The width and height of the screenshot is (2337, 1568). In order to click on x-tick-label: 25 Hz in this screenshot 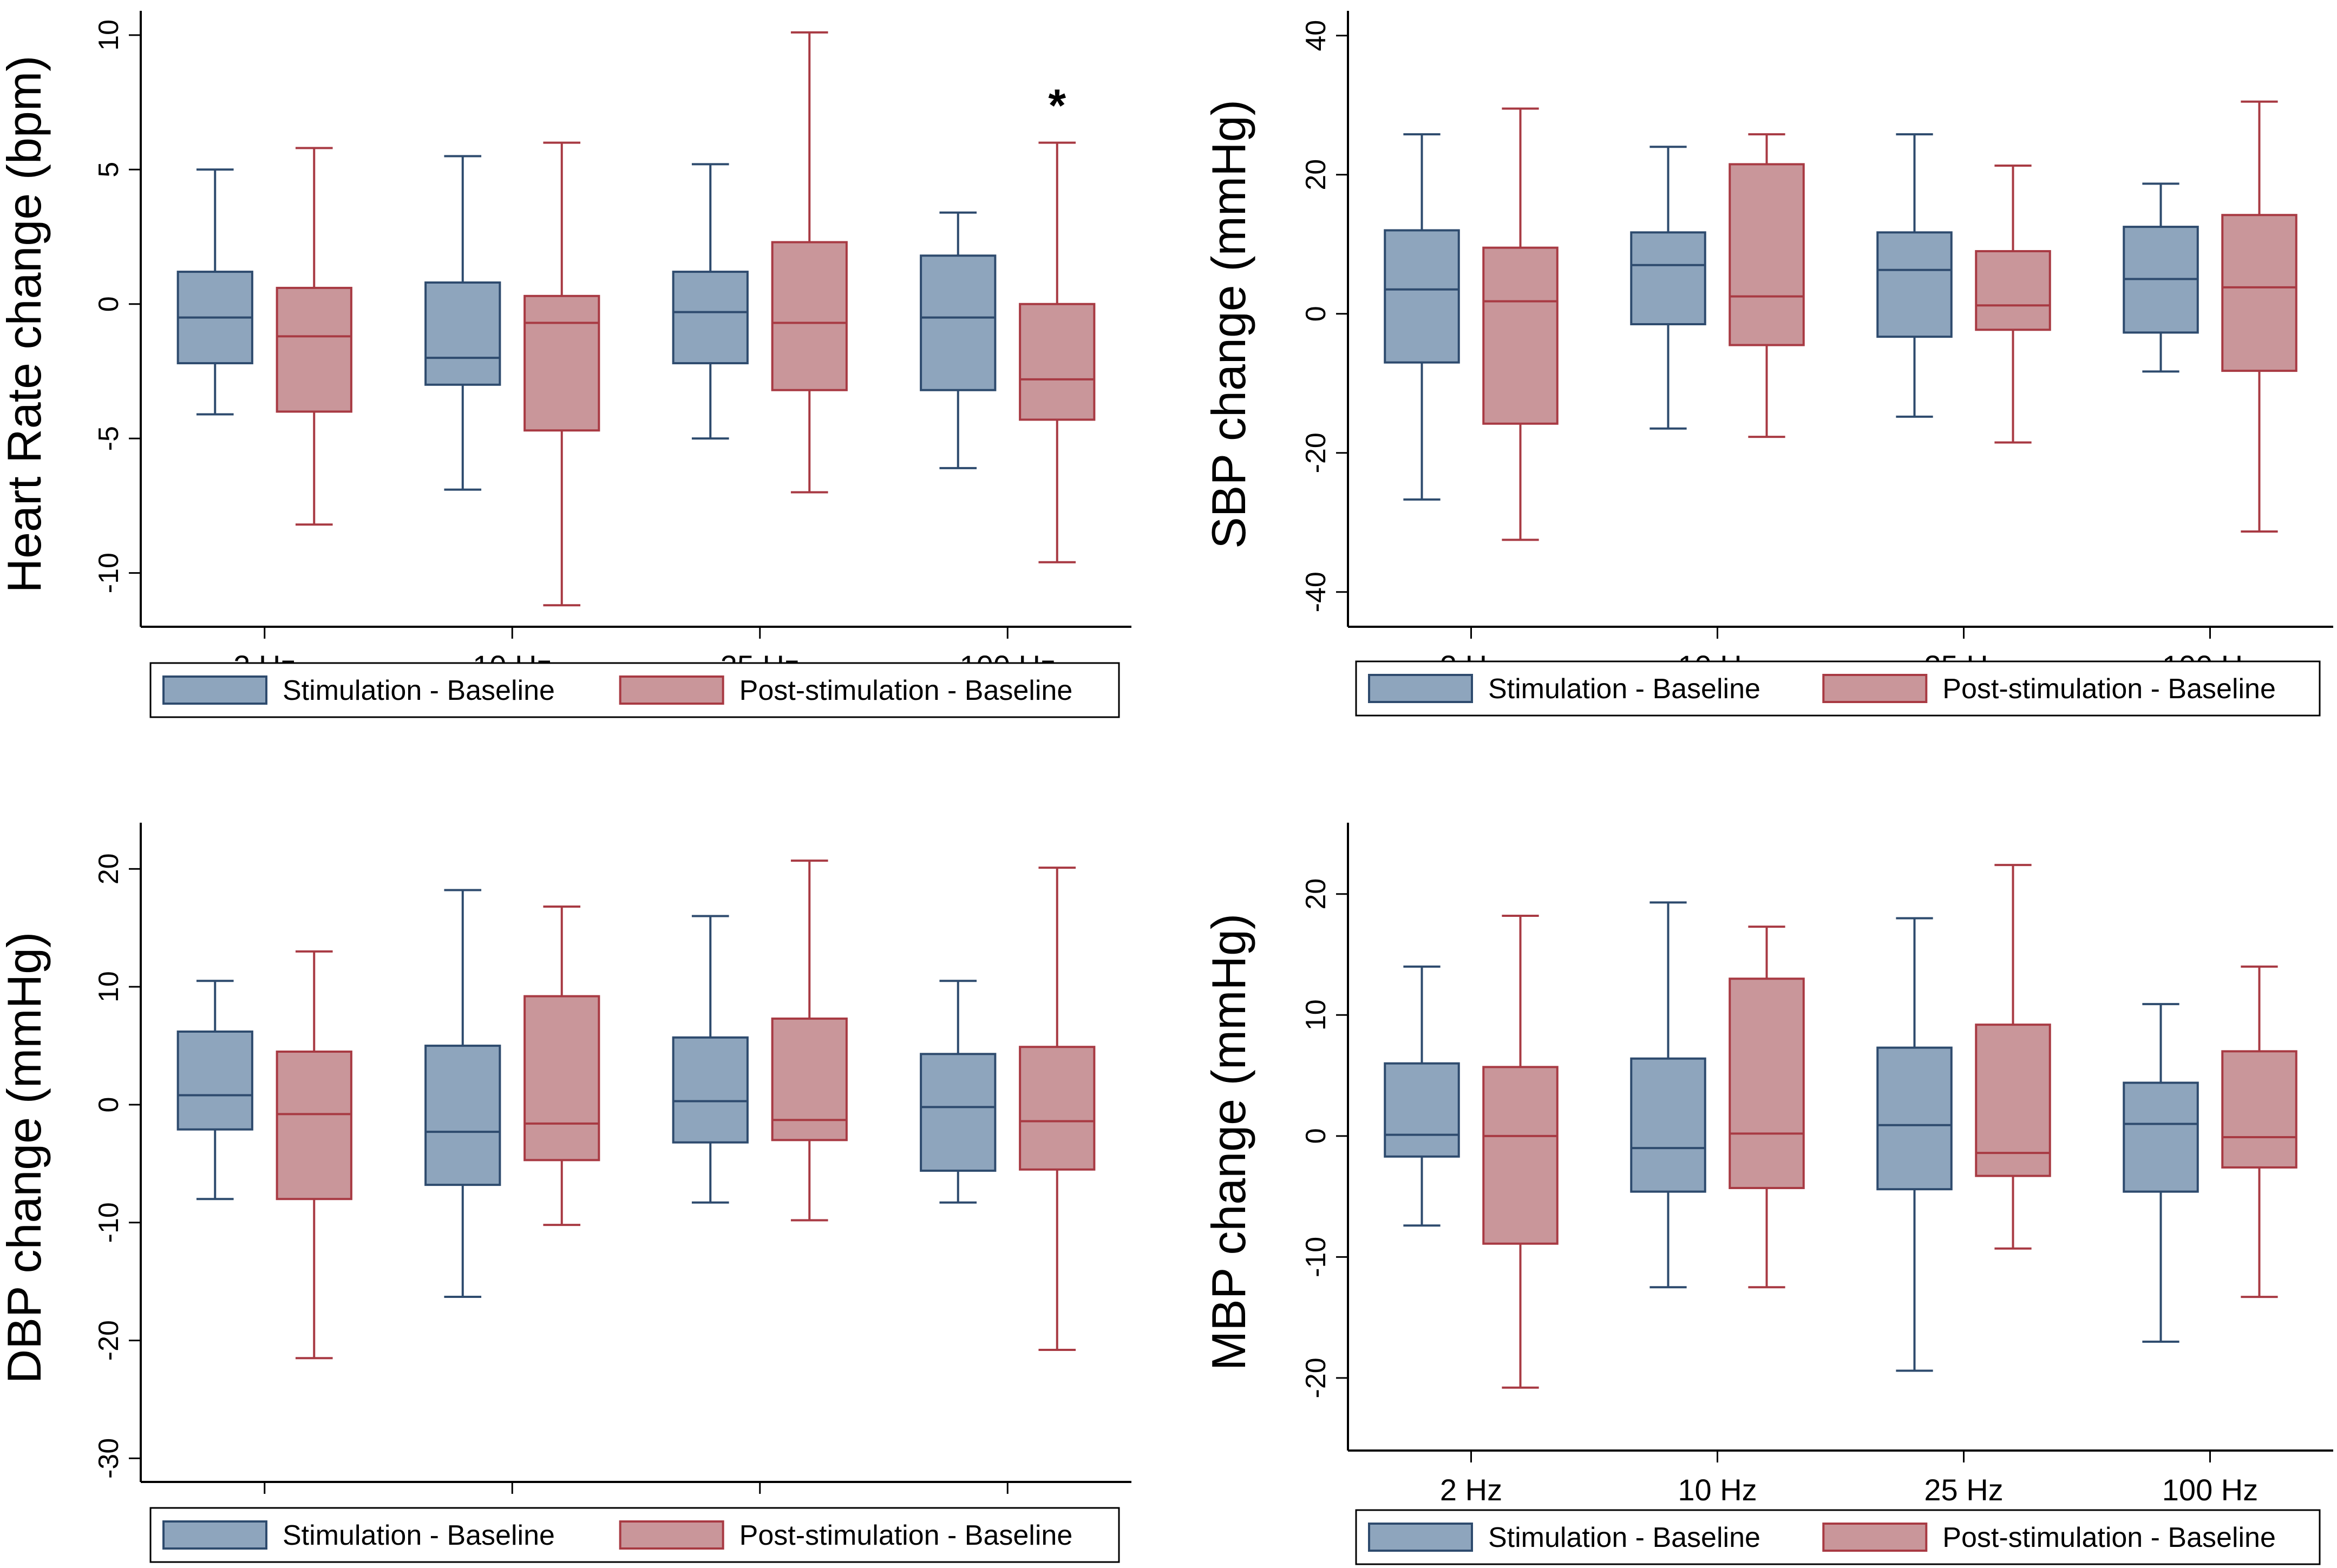, I will do `click(1964, 1490)`.